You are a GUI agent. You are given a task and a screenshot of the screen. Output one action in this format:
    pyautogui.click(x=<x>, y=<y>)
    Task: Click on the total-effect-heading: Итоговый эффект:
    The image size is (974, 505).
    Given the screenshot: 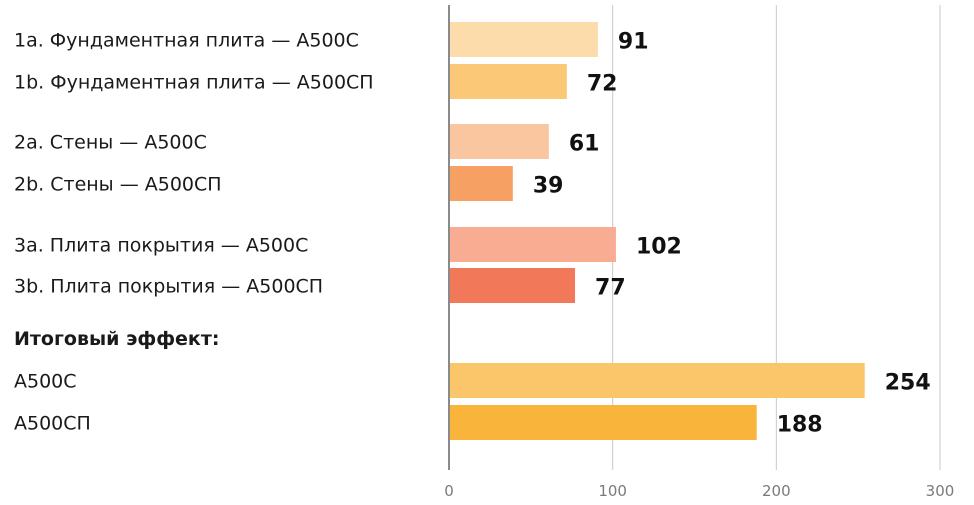 What is the action you would take?
    pyautogui.click(x=116, y=339)
    